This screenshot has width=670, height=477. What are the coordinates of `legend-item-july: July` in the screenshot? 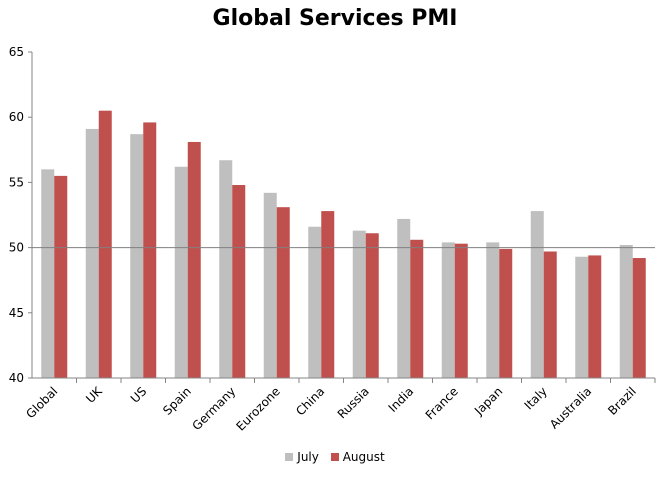 It's located at (302, 457).